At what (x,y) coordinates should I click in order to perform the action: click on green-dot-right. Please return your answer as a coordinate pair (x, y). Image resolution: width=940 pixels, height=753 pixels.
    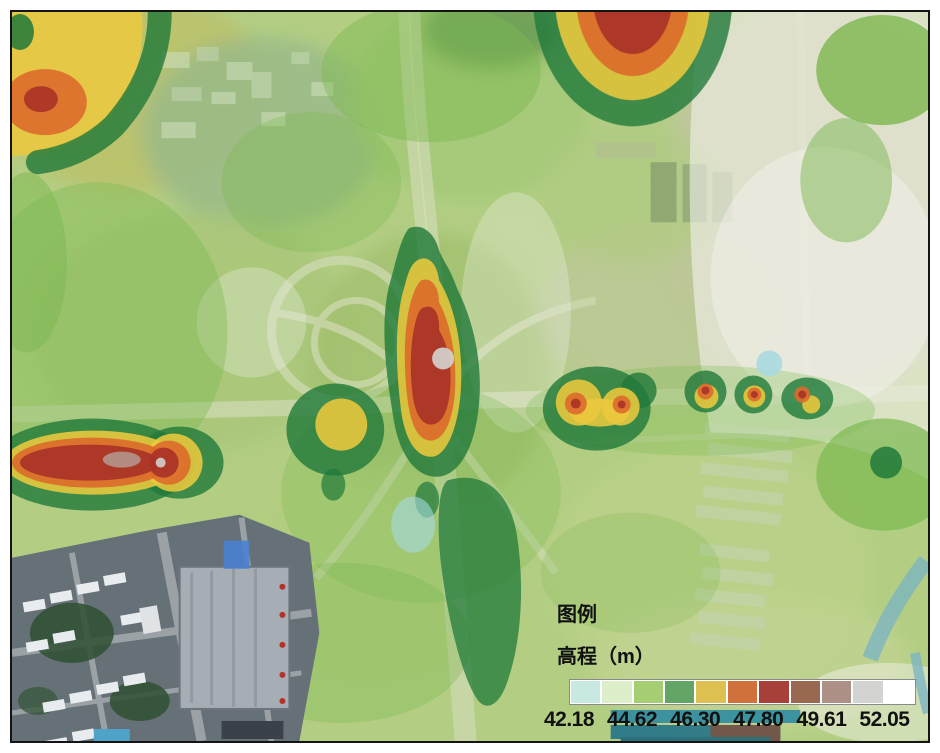
    Looking at the image, I should click on (886, 462).